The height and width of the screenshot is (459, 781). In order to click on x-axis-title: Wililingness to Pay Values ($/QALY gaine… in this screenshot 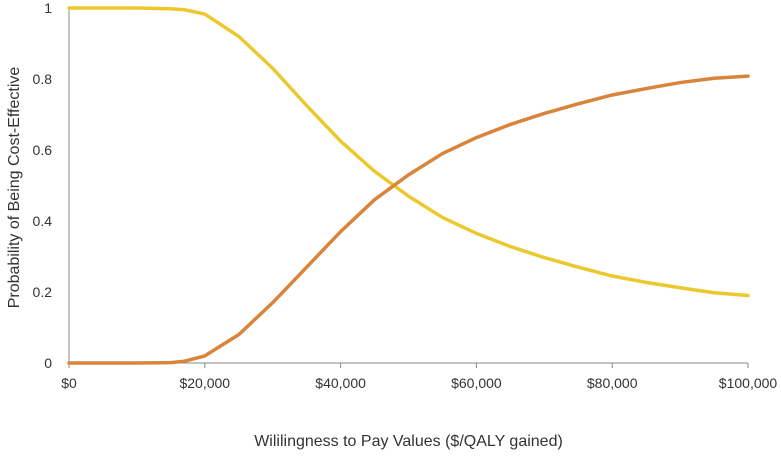, I will do `click(408, 441)`.